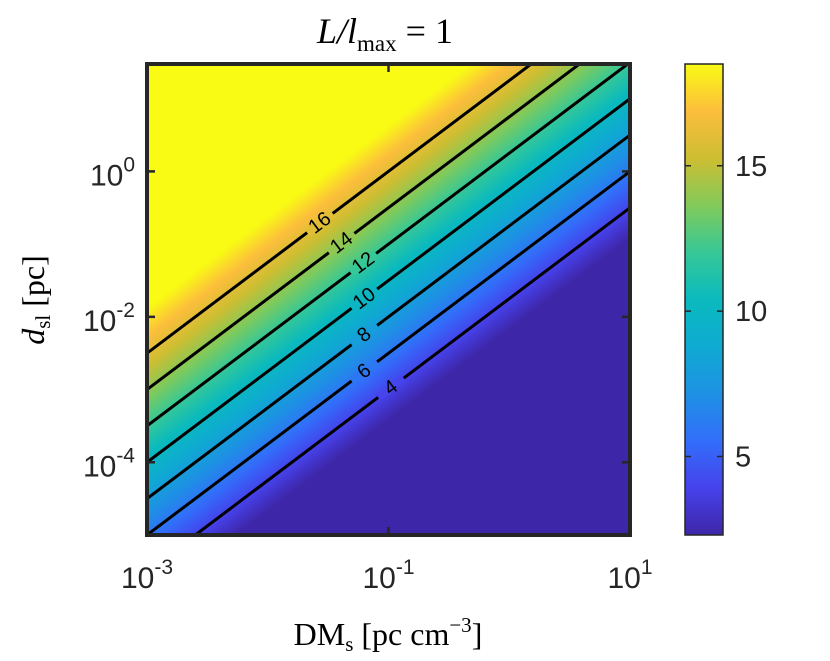 The width and height of the screenshot is (830, 661). I want to click on y-axis-label: dsl [pc], so click(35, 300).